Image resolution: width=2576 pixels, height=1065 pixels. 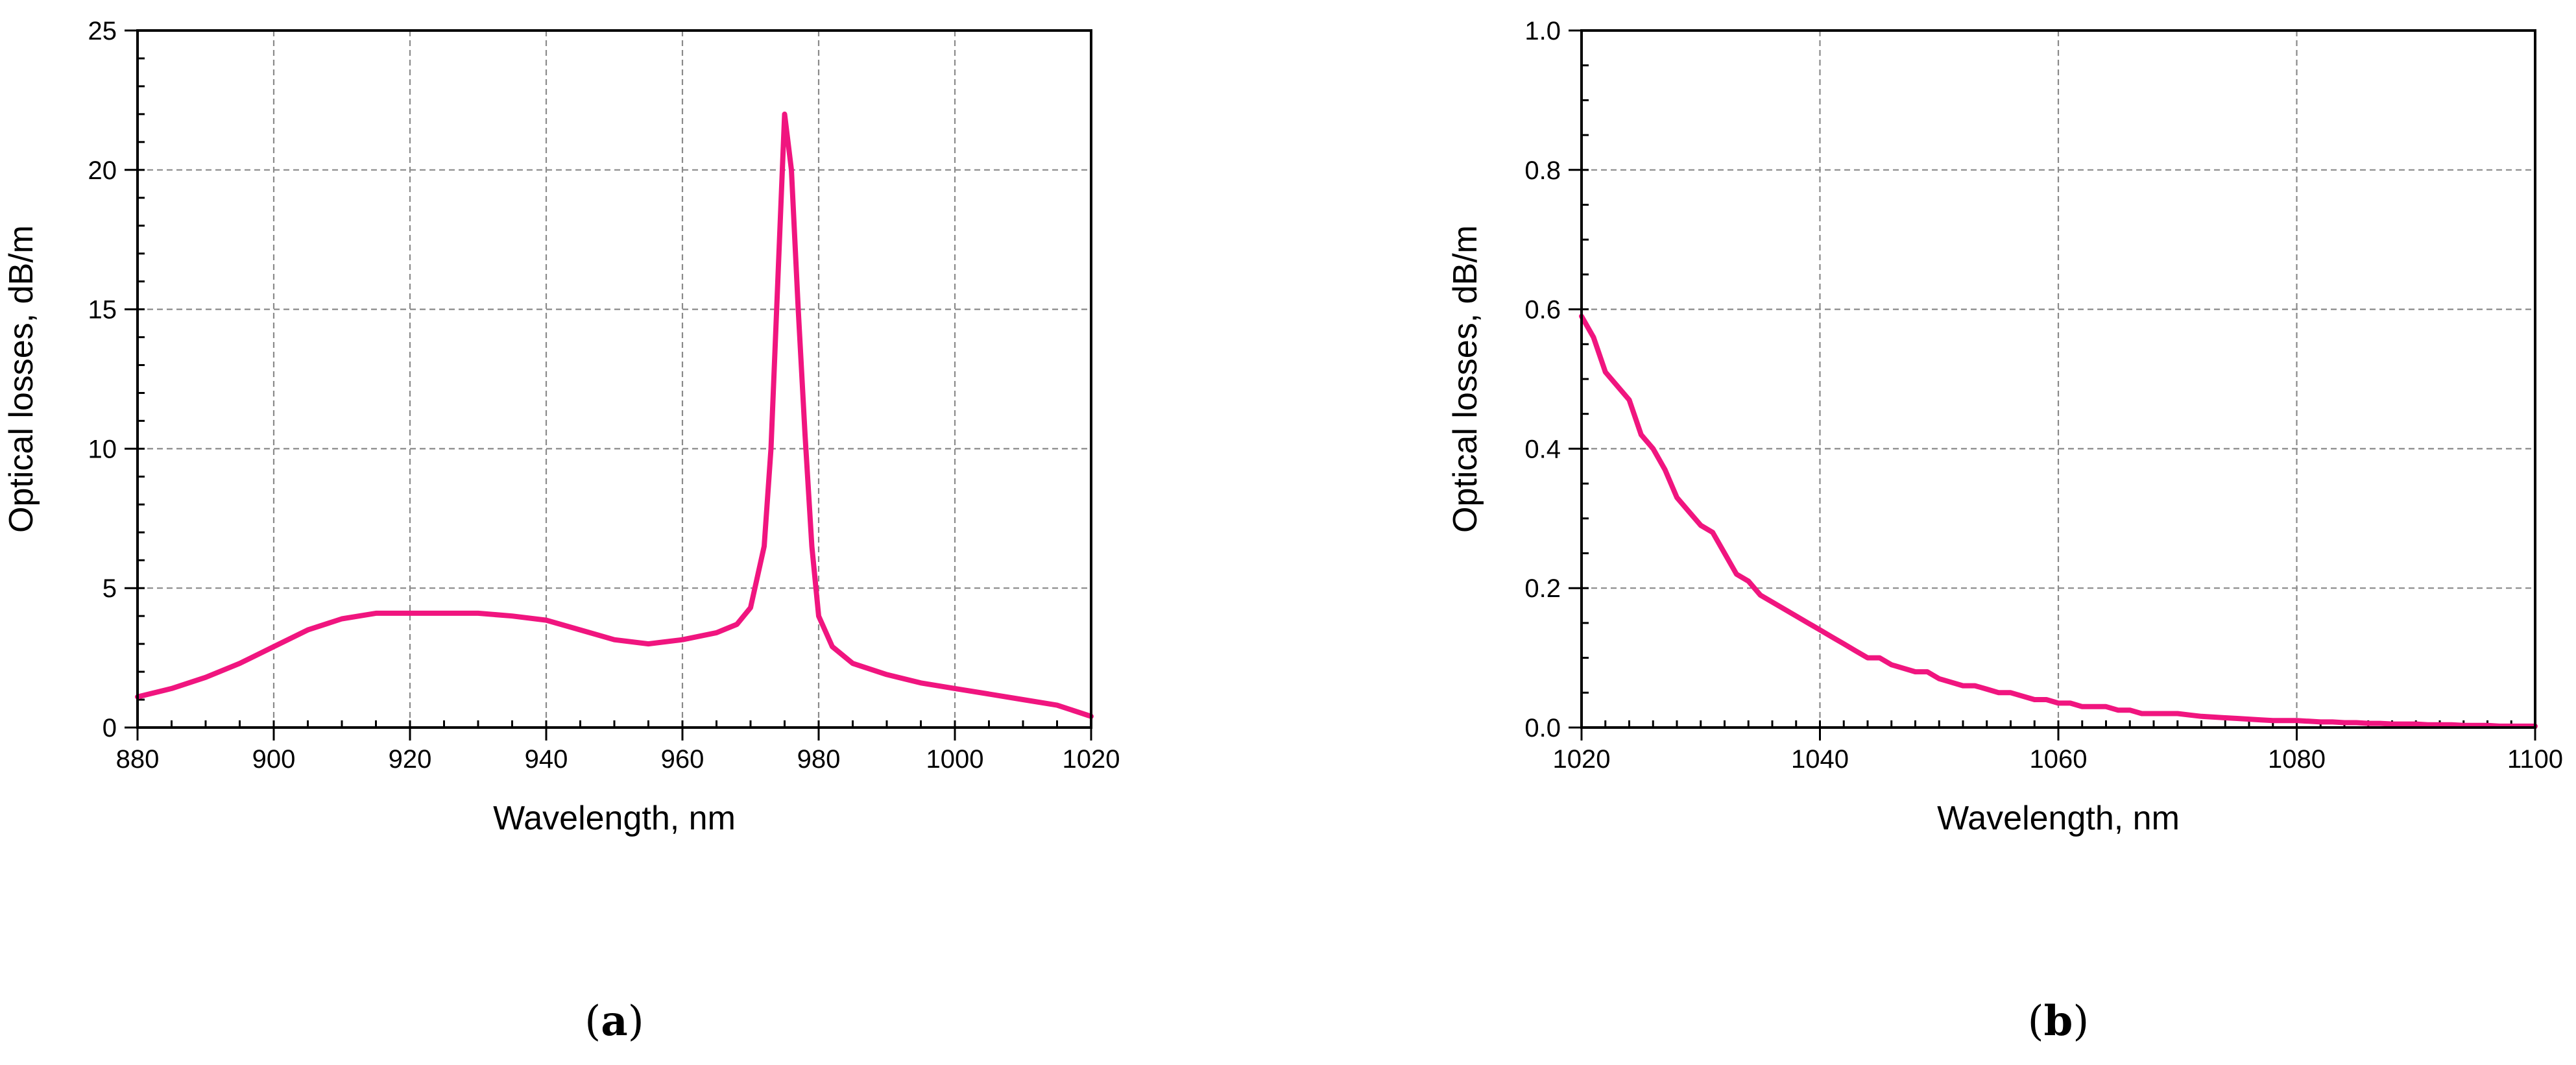 I want to click on x-tick-label: 940, so click(x=546, y=759).